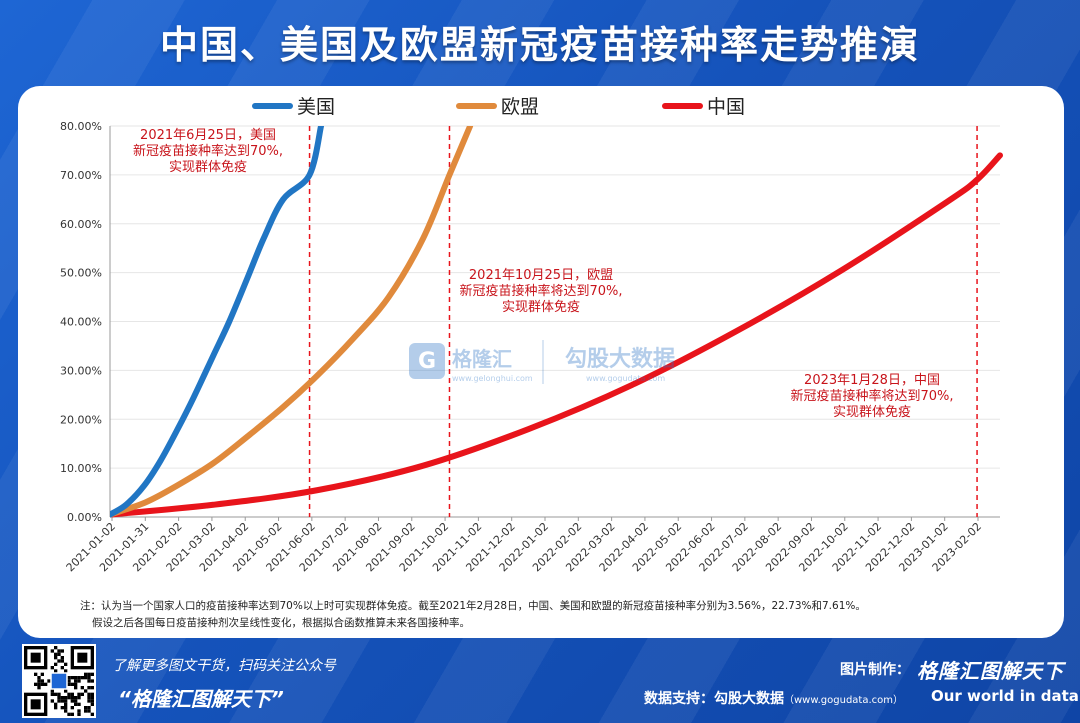 This screenshot has width=1080, height=723. Describe the element at coordinates (81, 273) in the screenshot. I see `y-tick-label: 50.00%` at that location.